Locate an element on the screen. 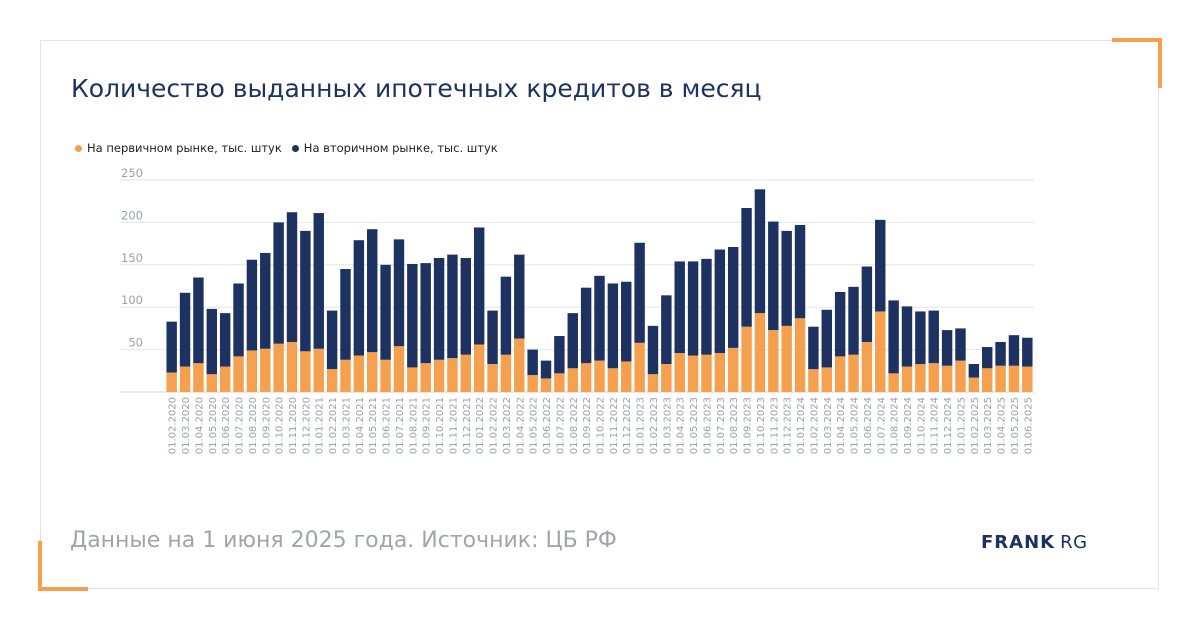 The width and height of the screenshot is (1200, 630). x-tick-label: 01.11.2024 is located at coordinates (935, 425).